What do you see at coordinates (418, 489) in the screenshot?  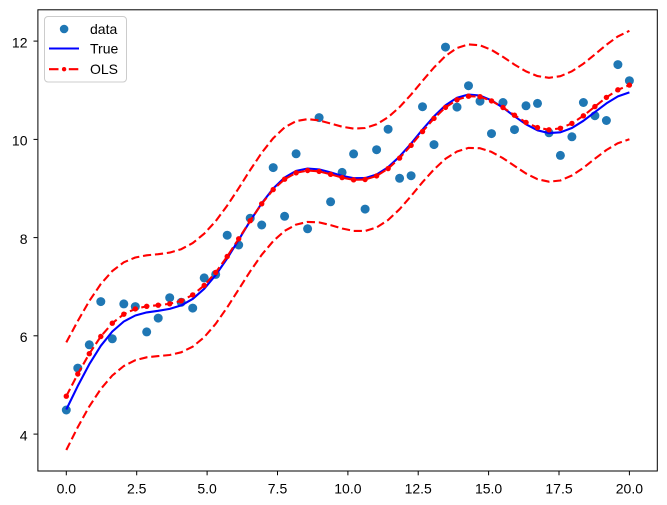 I see `svg-text: 12.5` at bounding box center [418, 489].